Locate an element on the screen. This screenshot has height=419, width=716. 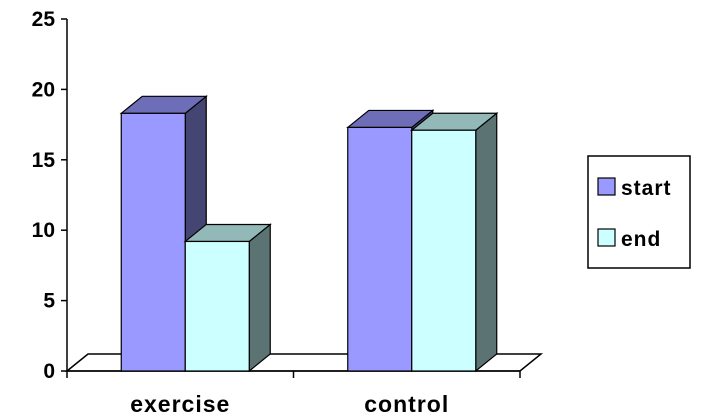
y-tick-label: 10 is located at coordinates (43, 230).